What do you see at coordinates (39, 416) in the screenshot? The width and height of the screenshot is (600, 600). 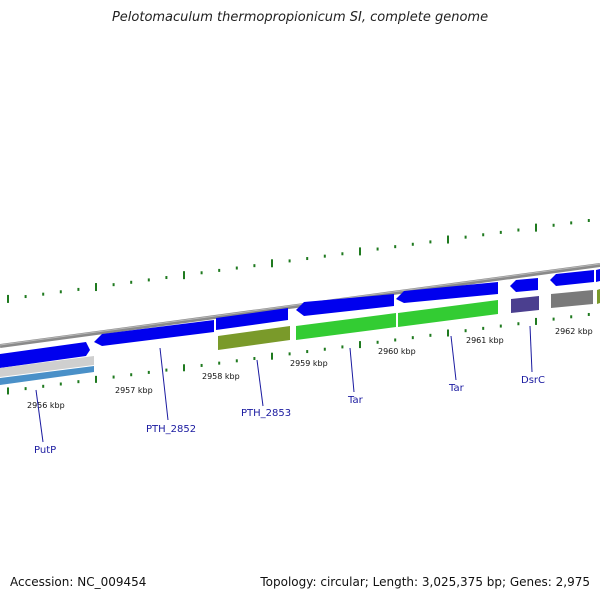 I see `leader-putp` at bounding box center [39, 416].